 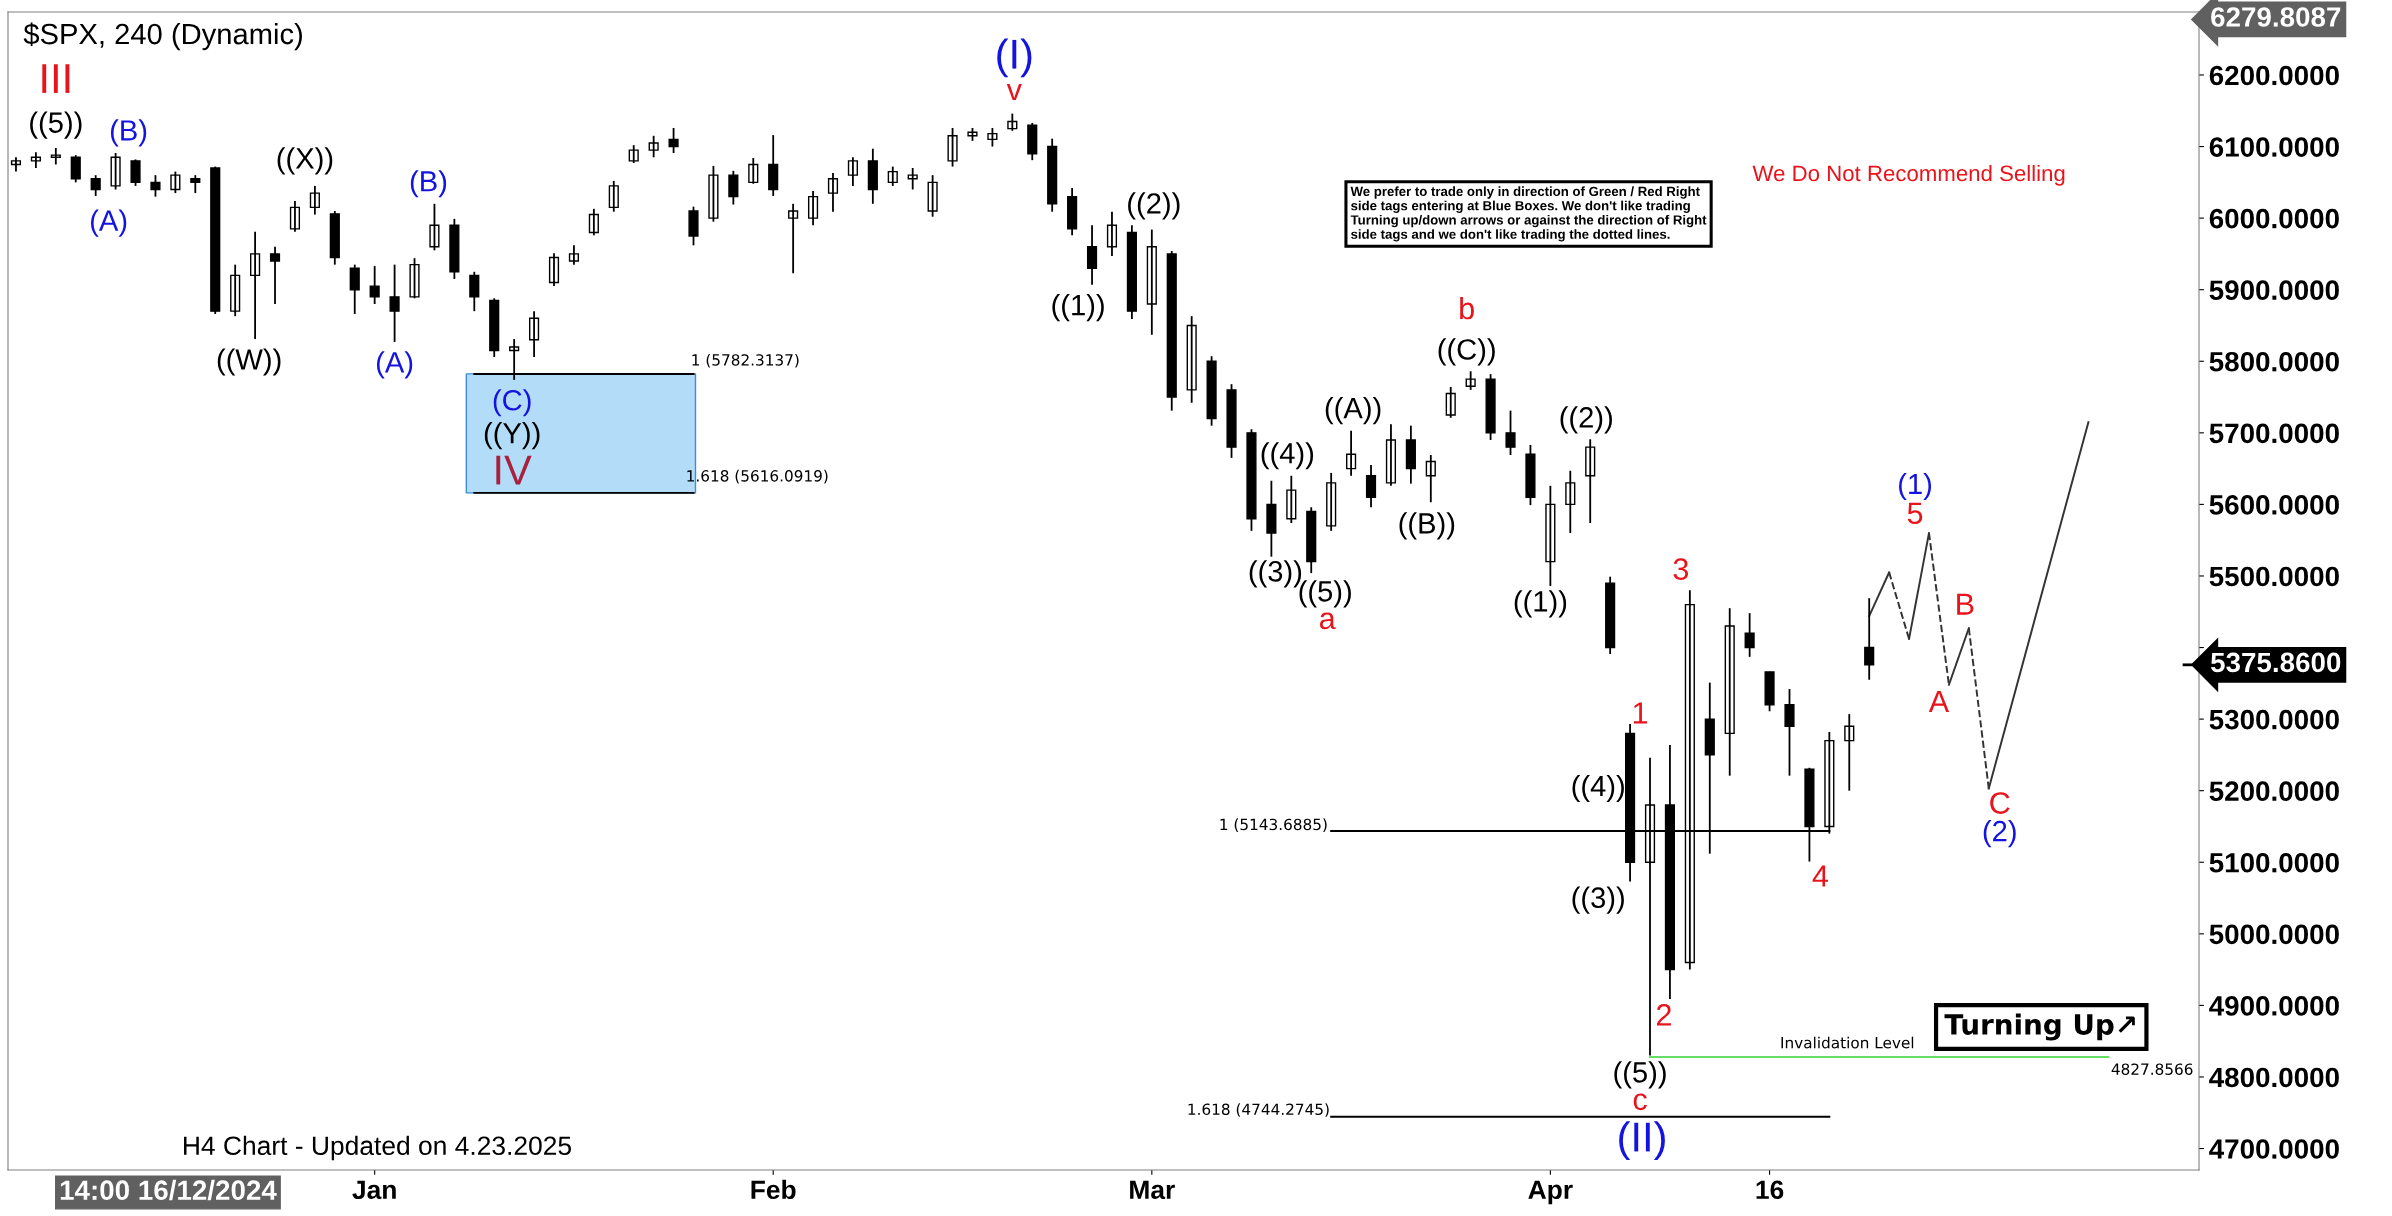 I want to click on annotation: A, so click(x=1939, y=701).